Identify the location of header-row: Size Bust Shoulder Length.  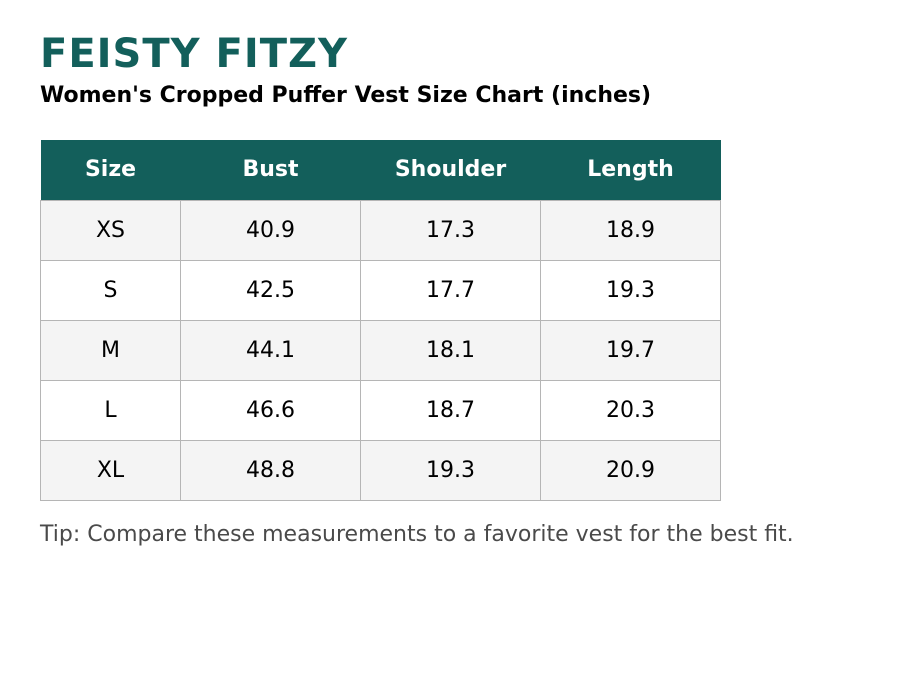
(380, 170).